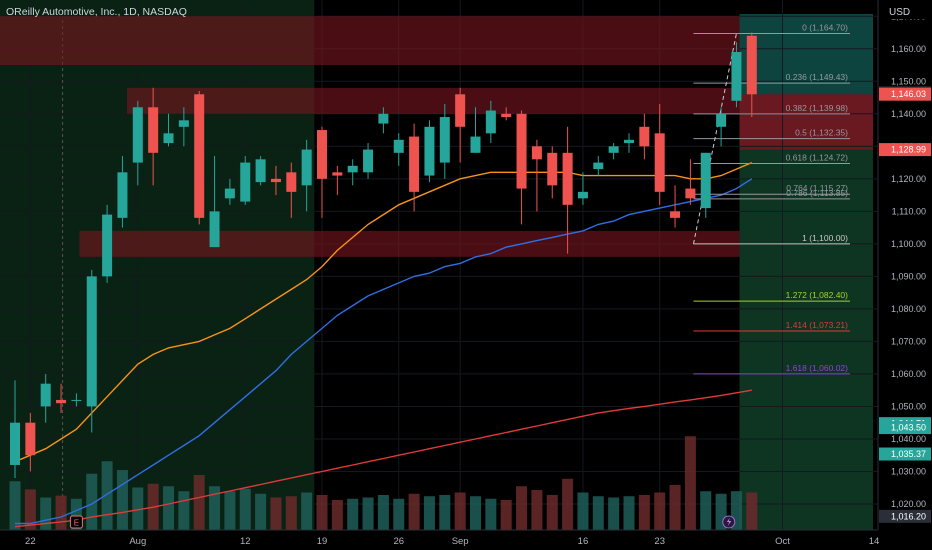  I want to click on time-tick-3: 19, so click(322, 541).